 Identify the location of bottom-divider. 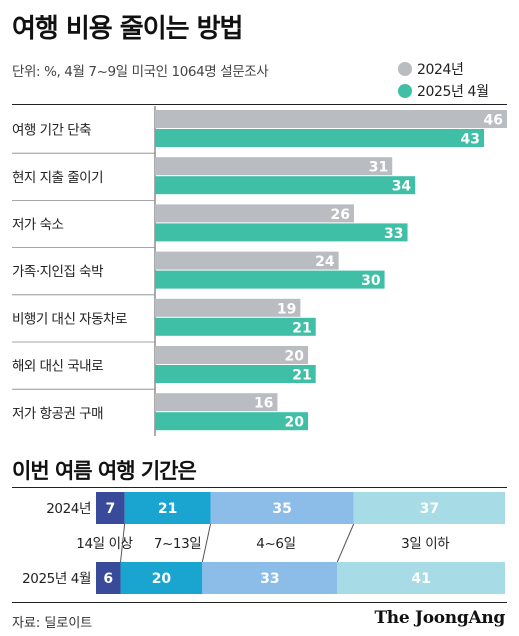
(259, 602).